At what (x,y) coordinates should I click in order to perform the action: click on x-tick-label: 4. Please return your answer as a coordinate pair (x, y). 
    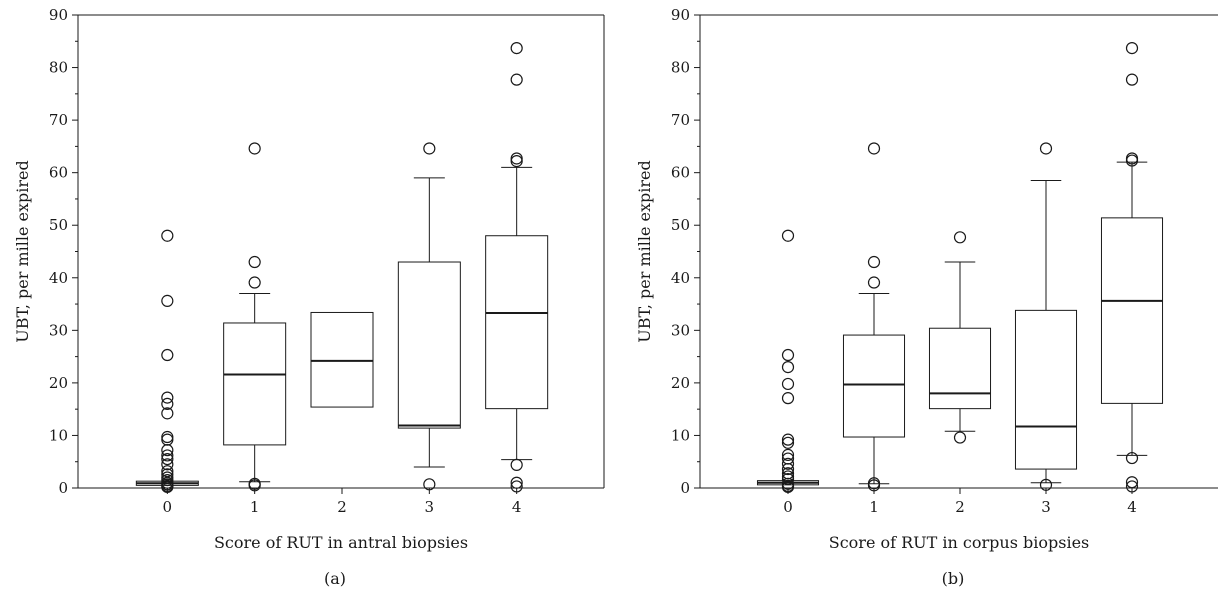
    Looking at the image, I should click on (517, 507).